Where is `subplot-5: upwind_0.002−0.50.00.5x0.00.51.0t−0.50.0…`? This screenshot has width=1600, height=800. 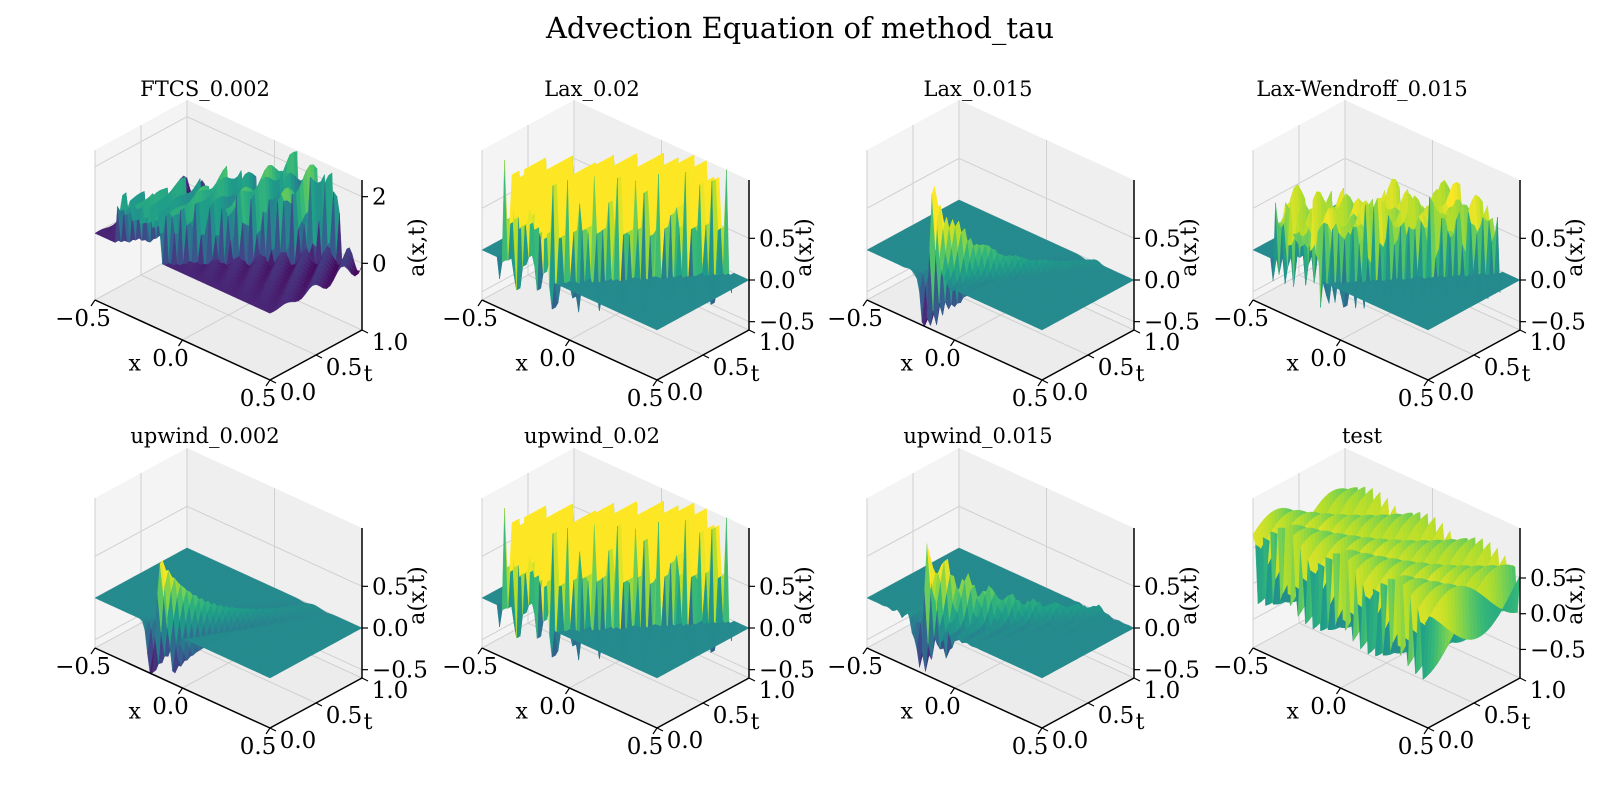
subplot-5: upwind_0.002−0.50.00.5x0.00.51.0t−0.50.0… is located at coordinates (242, 592).